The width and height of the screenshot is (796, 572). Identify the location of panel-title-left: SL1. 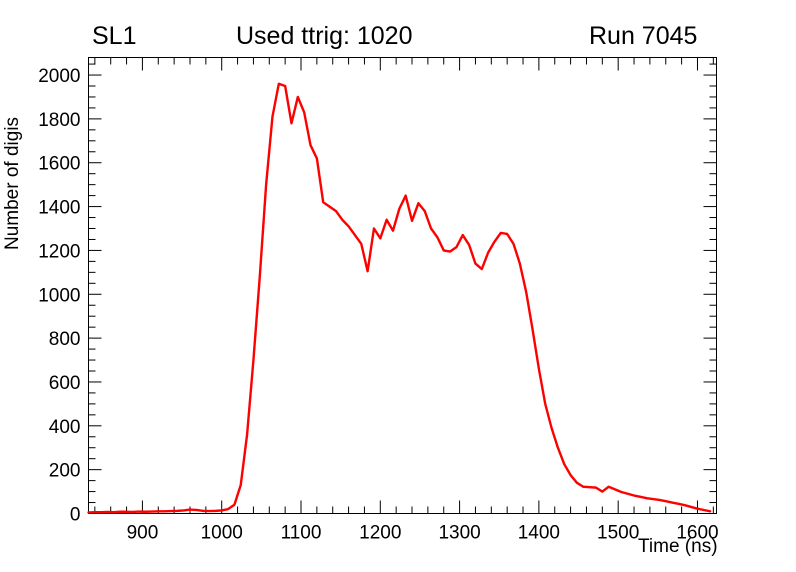
(114, 36).